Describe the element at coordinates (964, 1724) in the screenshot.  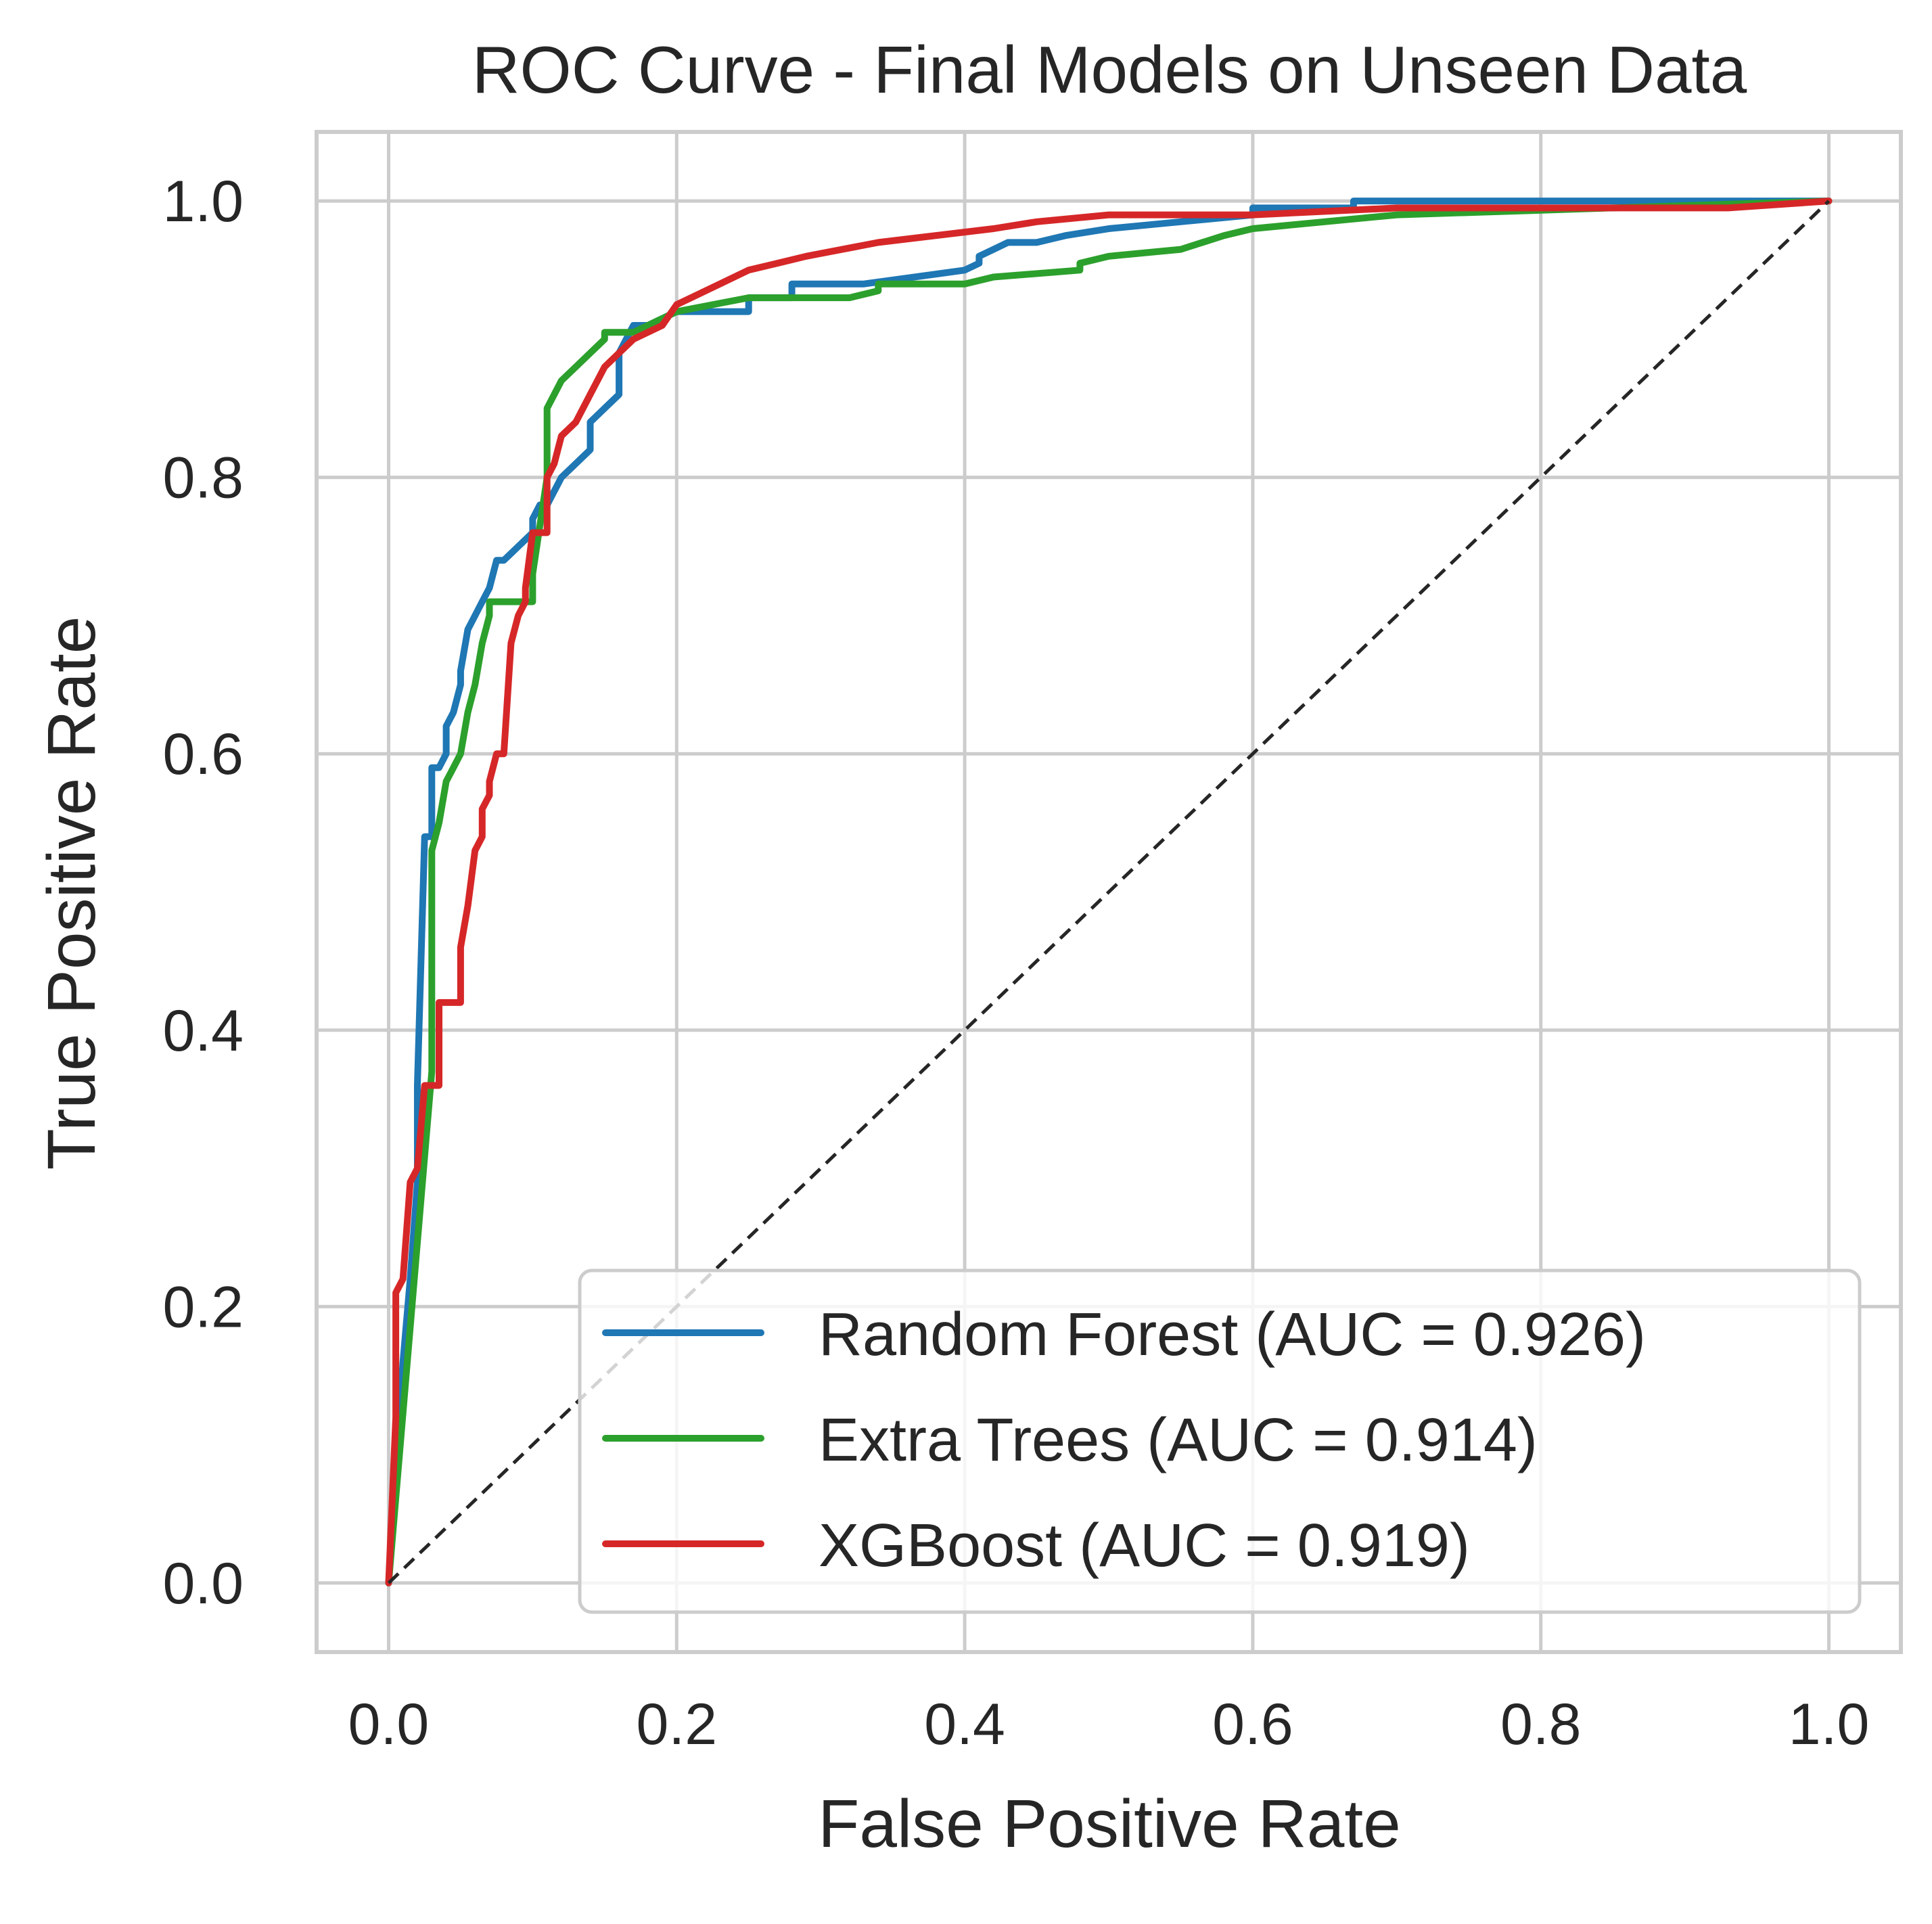
I see `x-tick-label: 0.4` at that location.